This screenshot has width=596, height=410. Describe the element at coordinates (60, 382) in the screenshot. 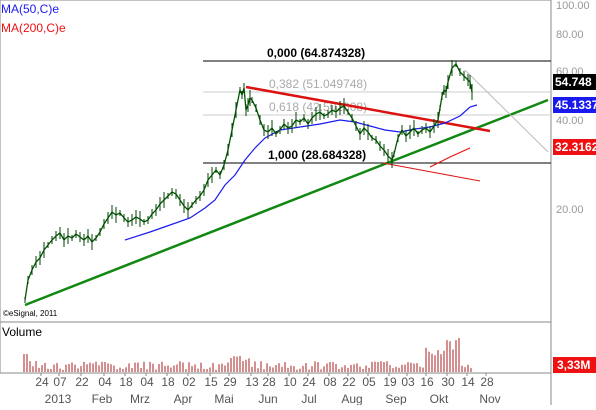

I see `x-tick-label: 07` at that location.